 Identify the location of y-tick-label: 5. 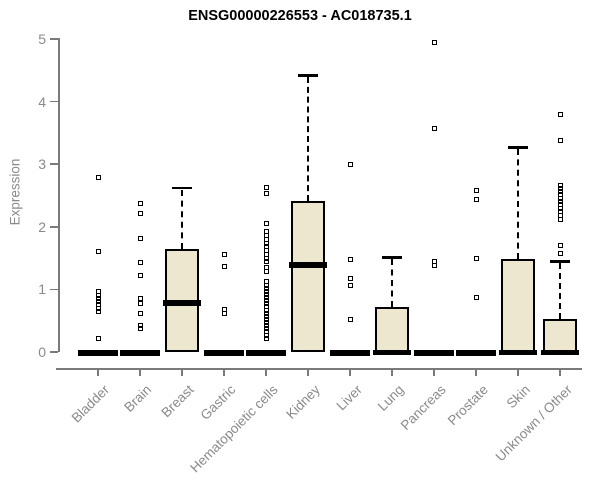
(42, 39).